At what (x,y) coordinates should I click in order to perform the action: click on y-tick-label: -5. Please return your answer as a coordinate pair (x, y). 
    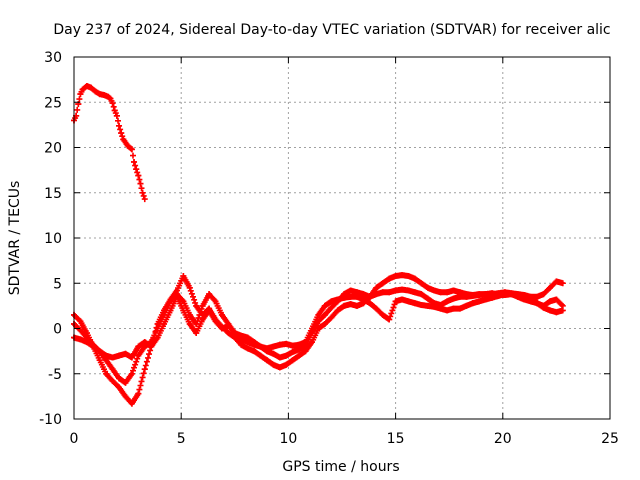
    Looking at the image, I should click on (55, 375).